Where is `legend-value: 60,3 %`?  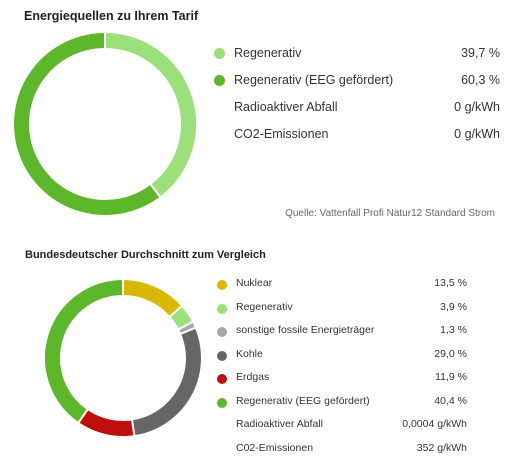
legend-value: 60,3 % is located at coordinates (480, 80).